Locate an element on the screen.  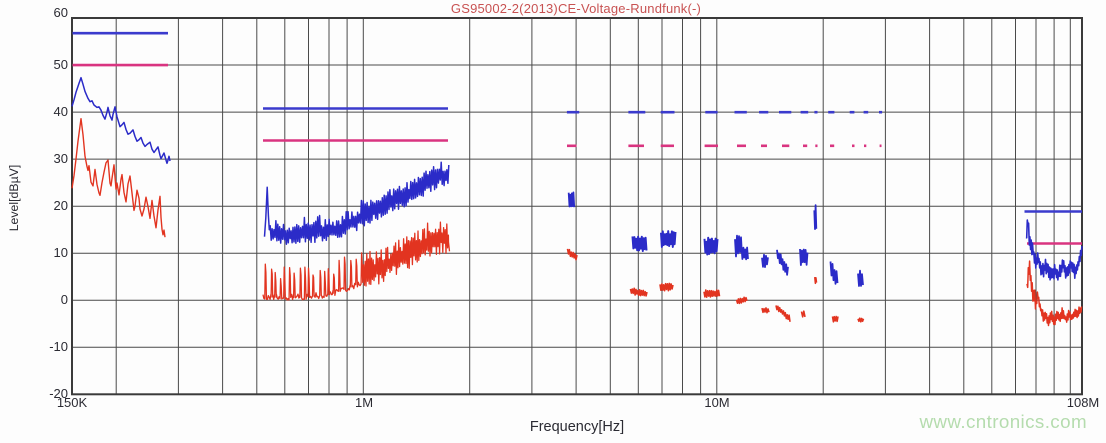
svg-text: 150K is located at coordinates (72, 402).